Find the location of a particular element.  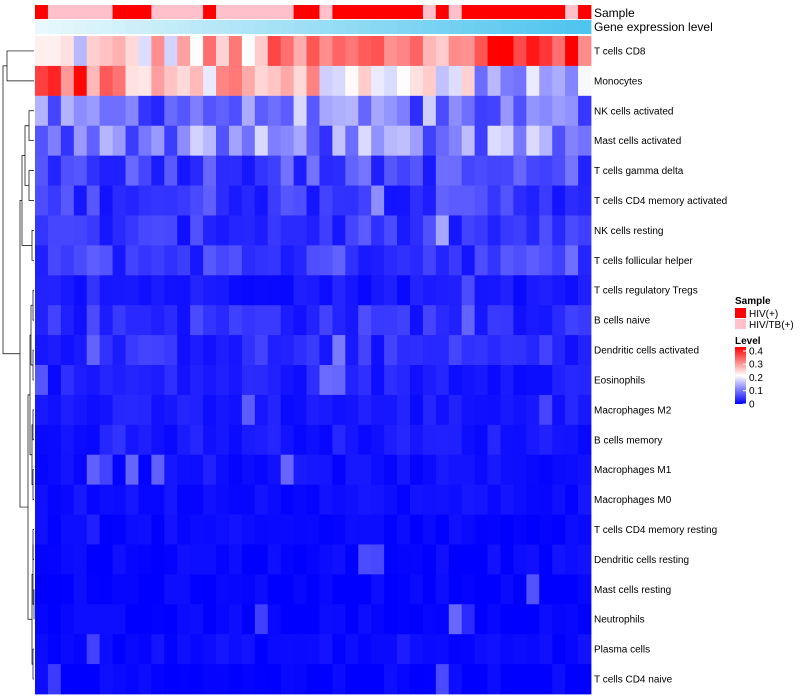

row-label: Plasma cells is located at coordinates (622, 650).